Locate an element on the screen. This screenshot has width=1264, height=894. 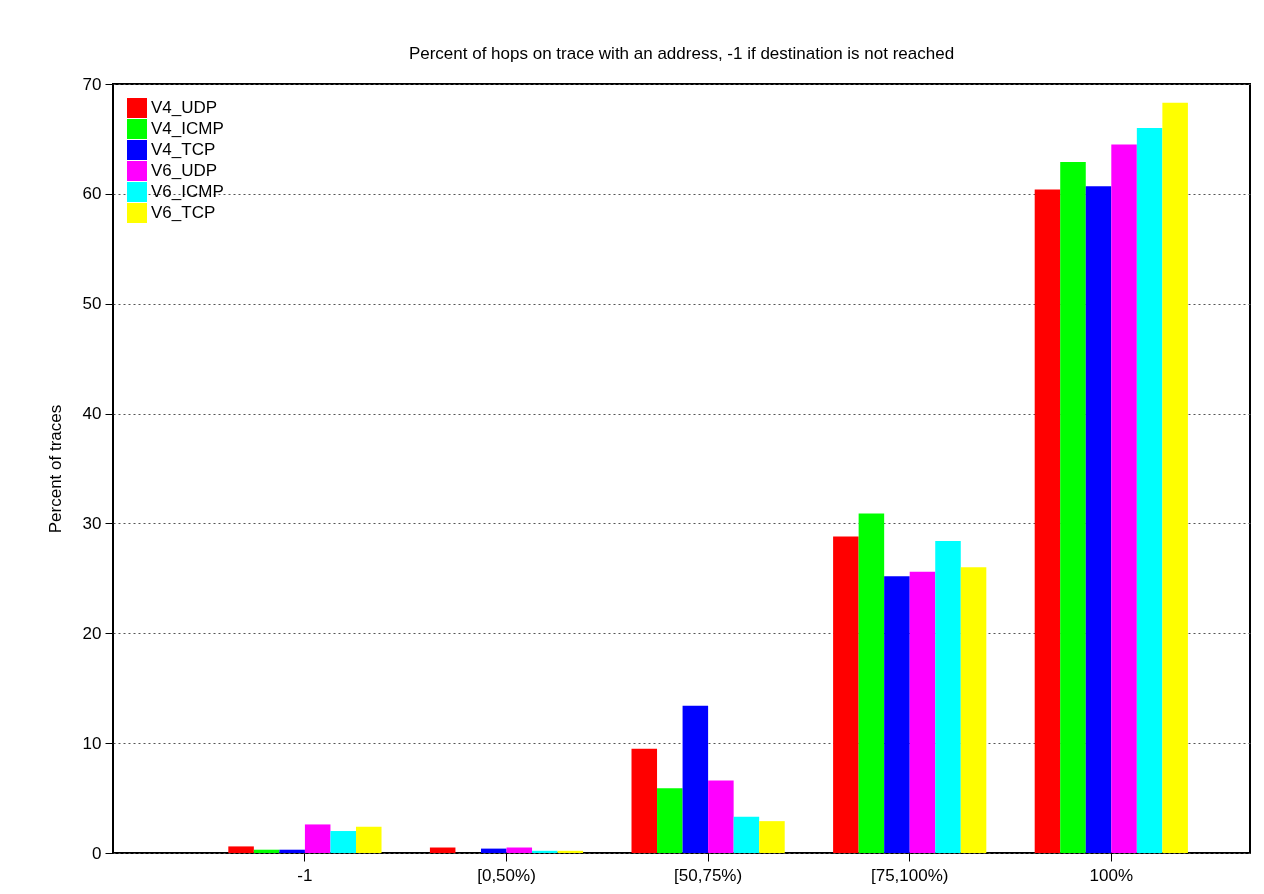
y-tick-label: 30 is located at coordinates (92, 523).